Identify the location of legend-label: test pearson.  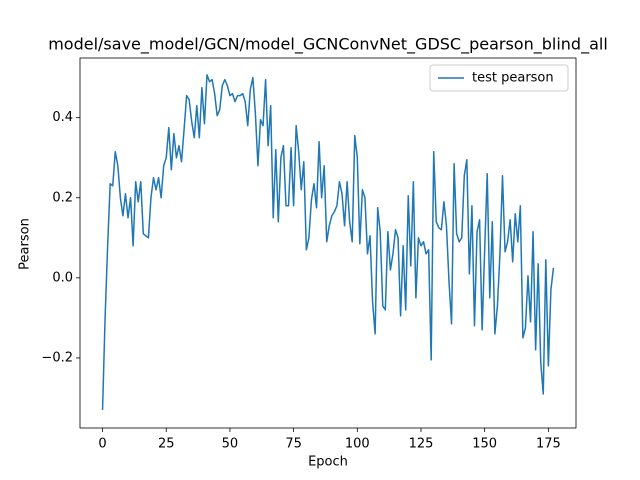
(513, 78).